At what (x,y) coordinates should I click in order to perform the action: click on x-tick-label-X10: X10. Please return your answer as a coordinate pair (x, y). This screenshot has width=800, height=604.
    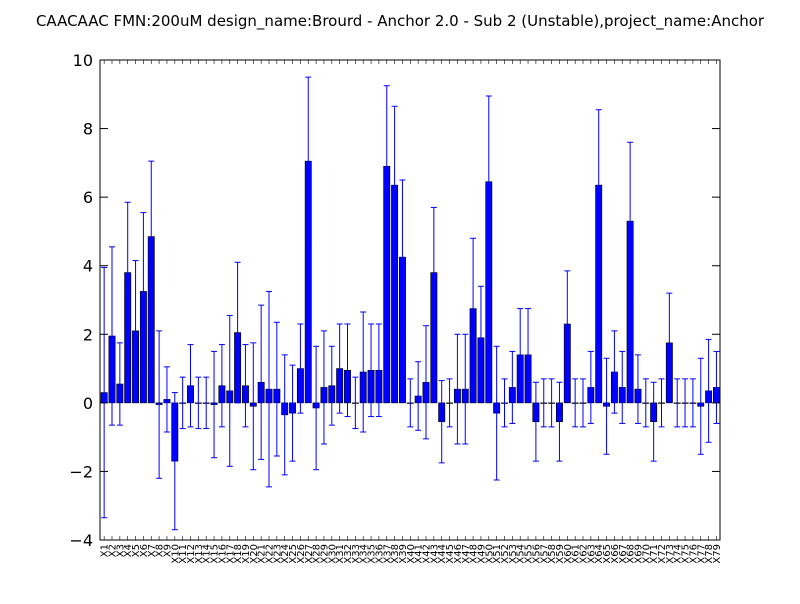
    Looking at the image, I should click on (175, 554).